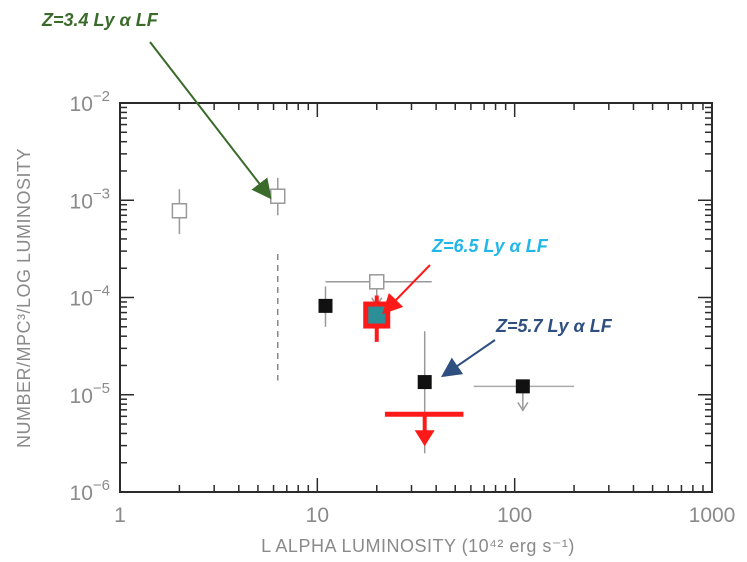 The image size is (747, 562). Describe the element at coordinates (490, 246) in the screenshot. I see `annotation-label: Z=6.5 Ly α LF` at that location.